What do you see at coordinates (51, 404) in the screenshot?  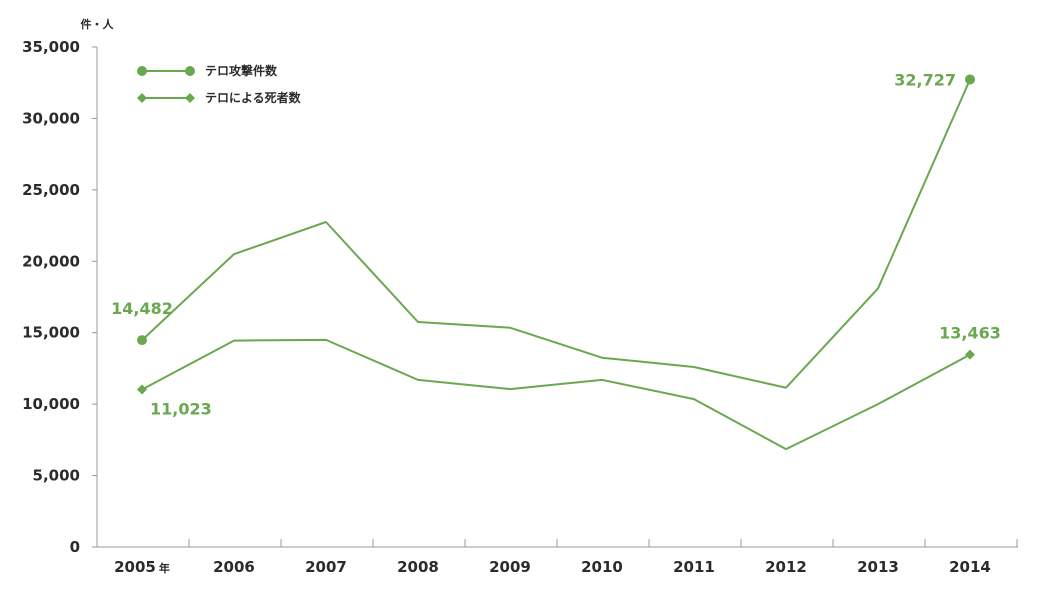 I see `y-tick-label: 10,000` at bounding box center [51, 404].